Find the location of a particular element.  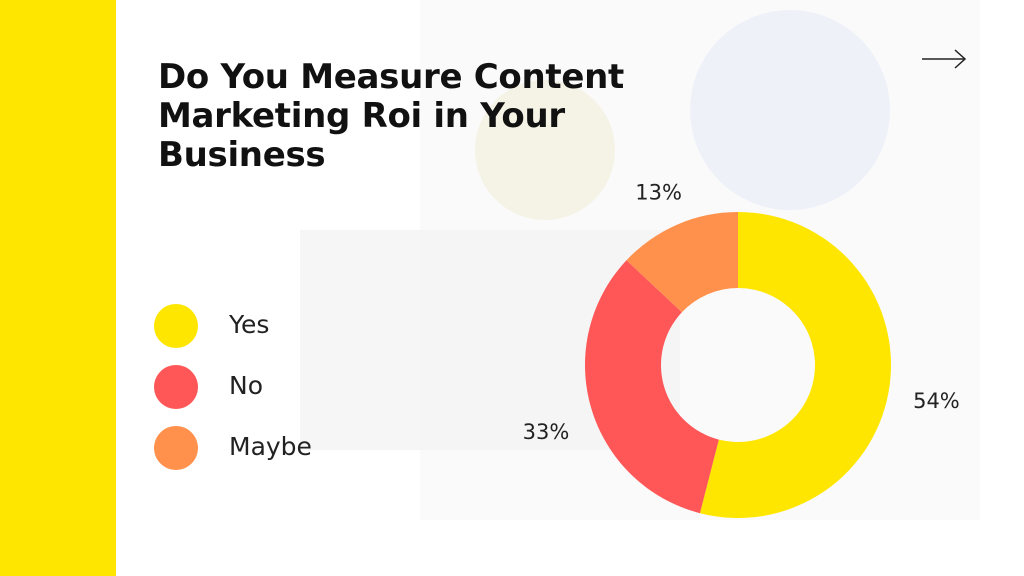

legend-label: Maybe is located at coordinates (270, 446).